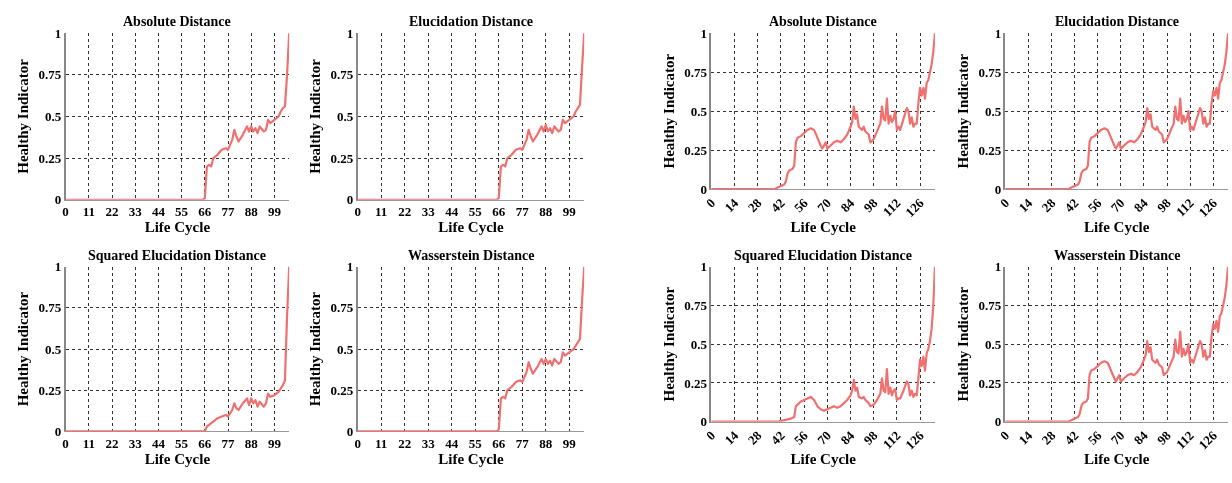 The image size is (1232, 483). I want to click on x-tick-label: 55, so click(182, 212).